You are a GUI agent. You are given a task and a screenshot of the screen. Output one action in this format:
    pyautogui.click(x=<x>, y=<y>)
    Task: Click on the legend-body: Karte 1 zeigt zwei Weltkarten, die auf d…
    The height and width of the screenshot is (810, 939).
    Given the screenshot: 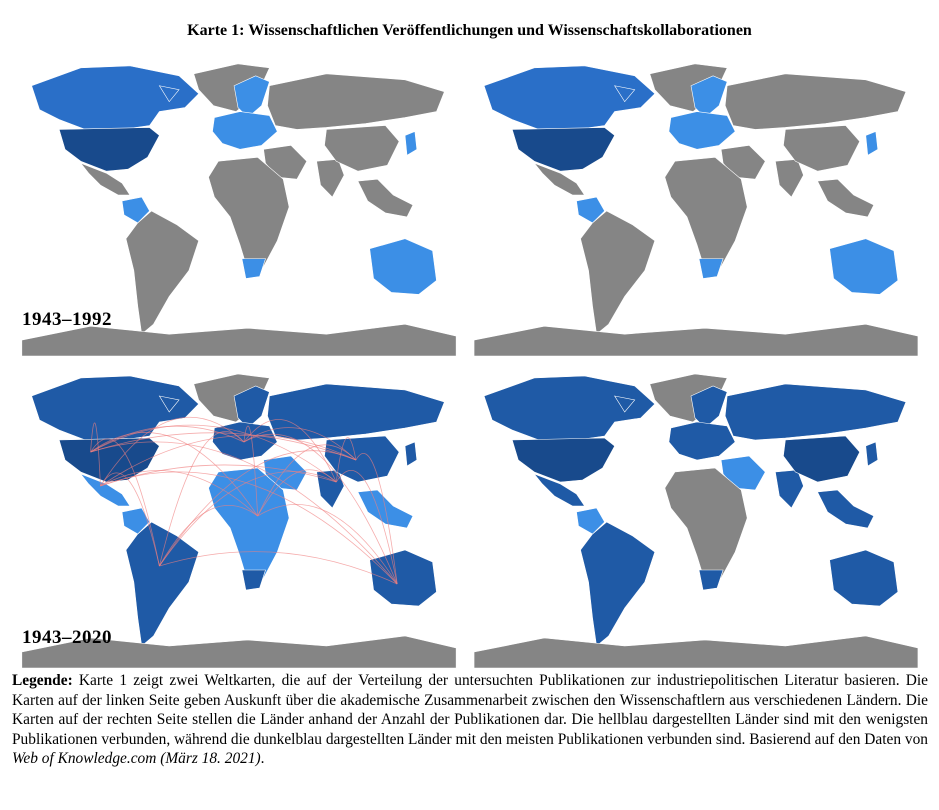 What is the action you would take?
    pyautogui.click(x=470, y=710)
    